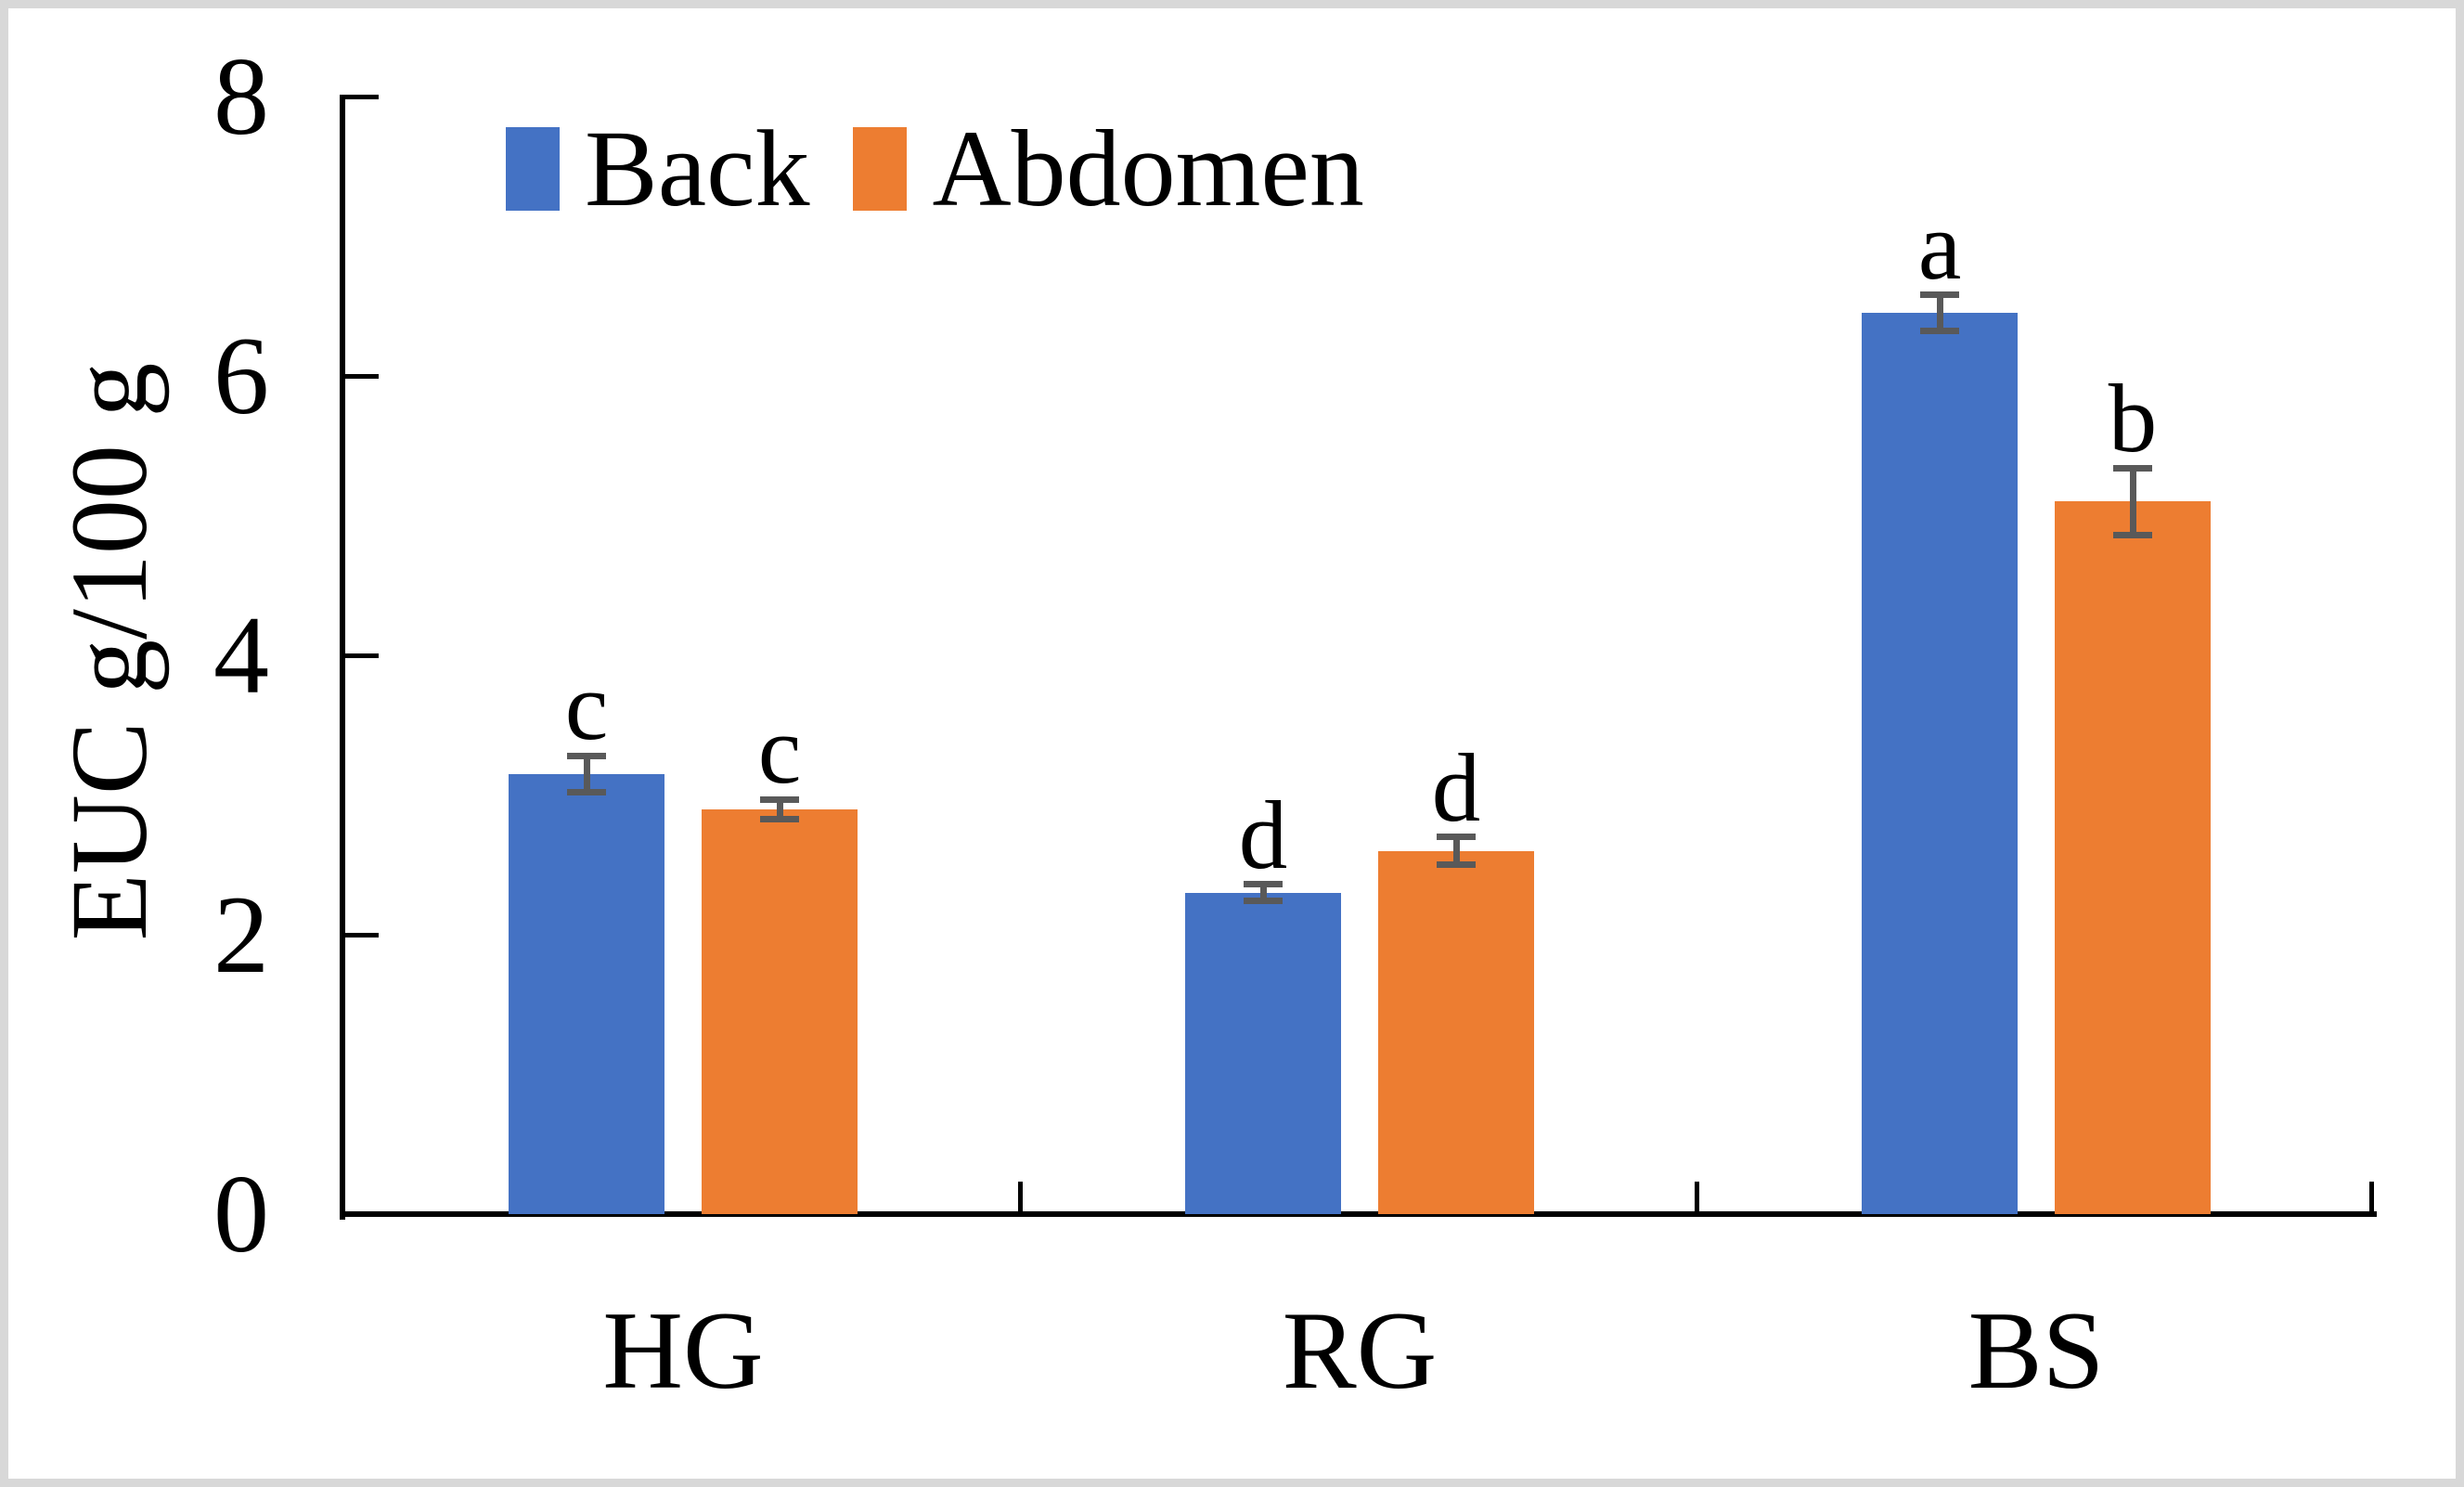  I want to click on error-bar-stem-BS-Back, so click(1940, 312).